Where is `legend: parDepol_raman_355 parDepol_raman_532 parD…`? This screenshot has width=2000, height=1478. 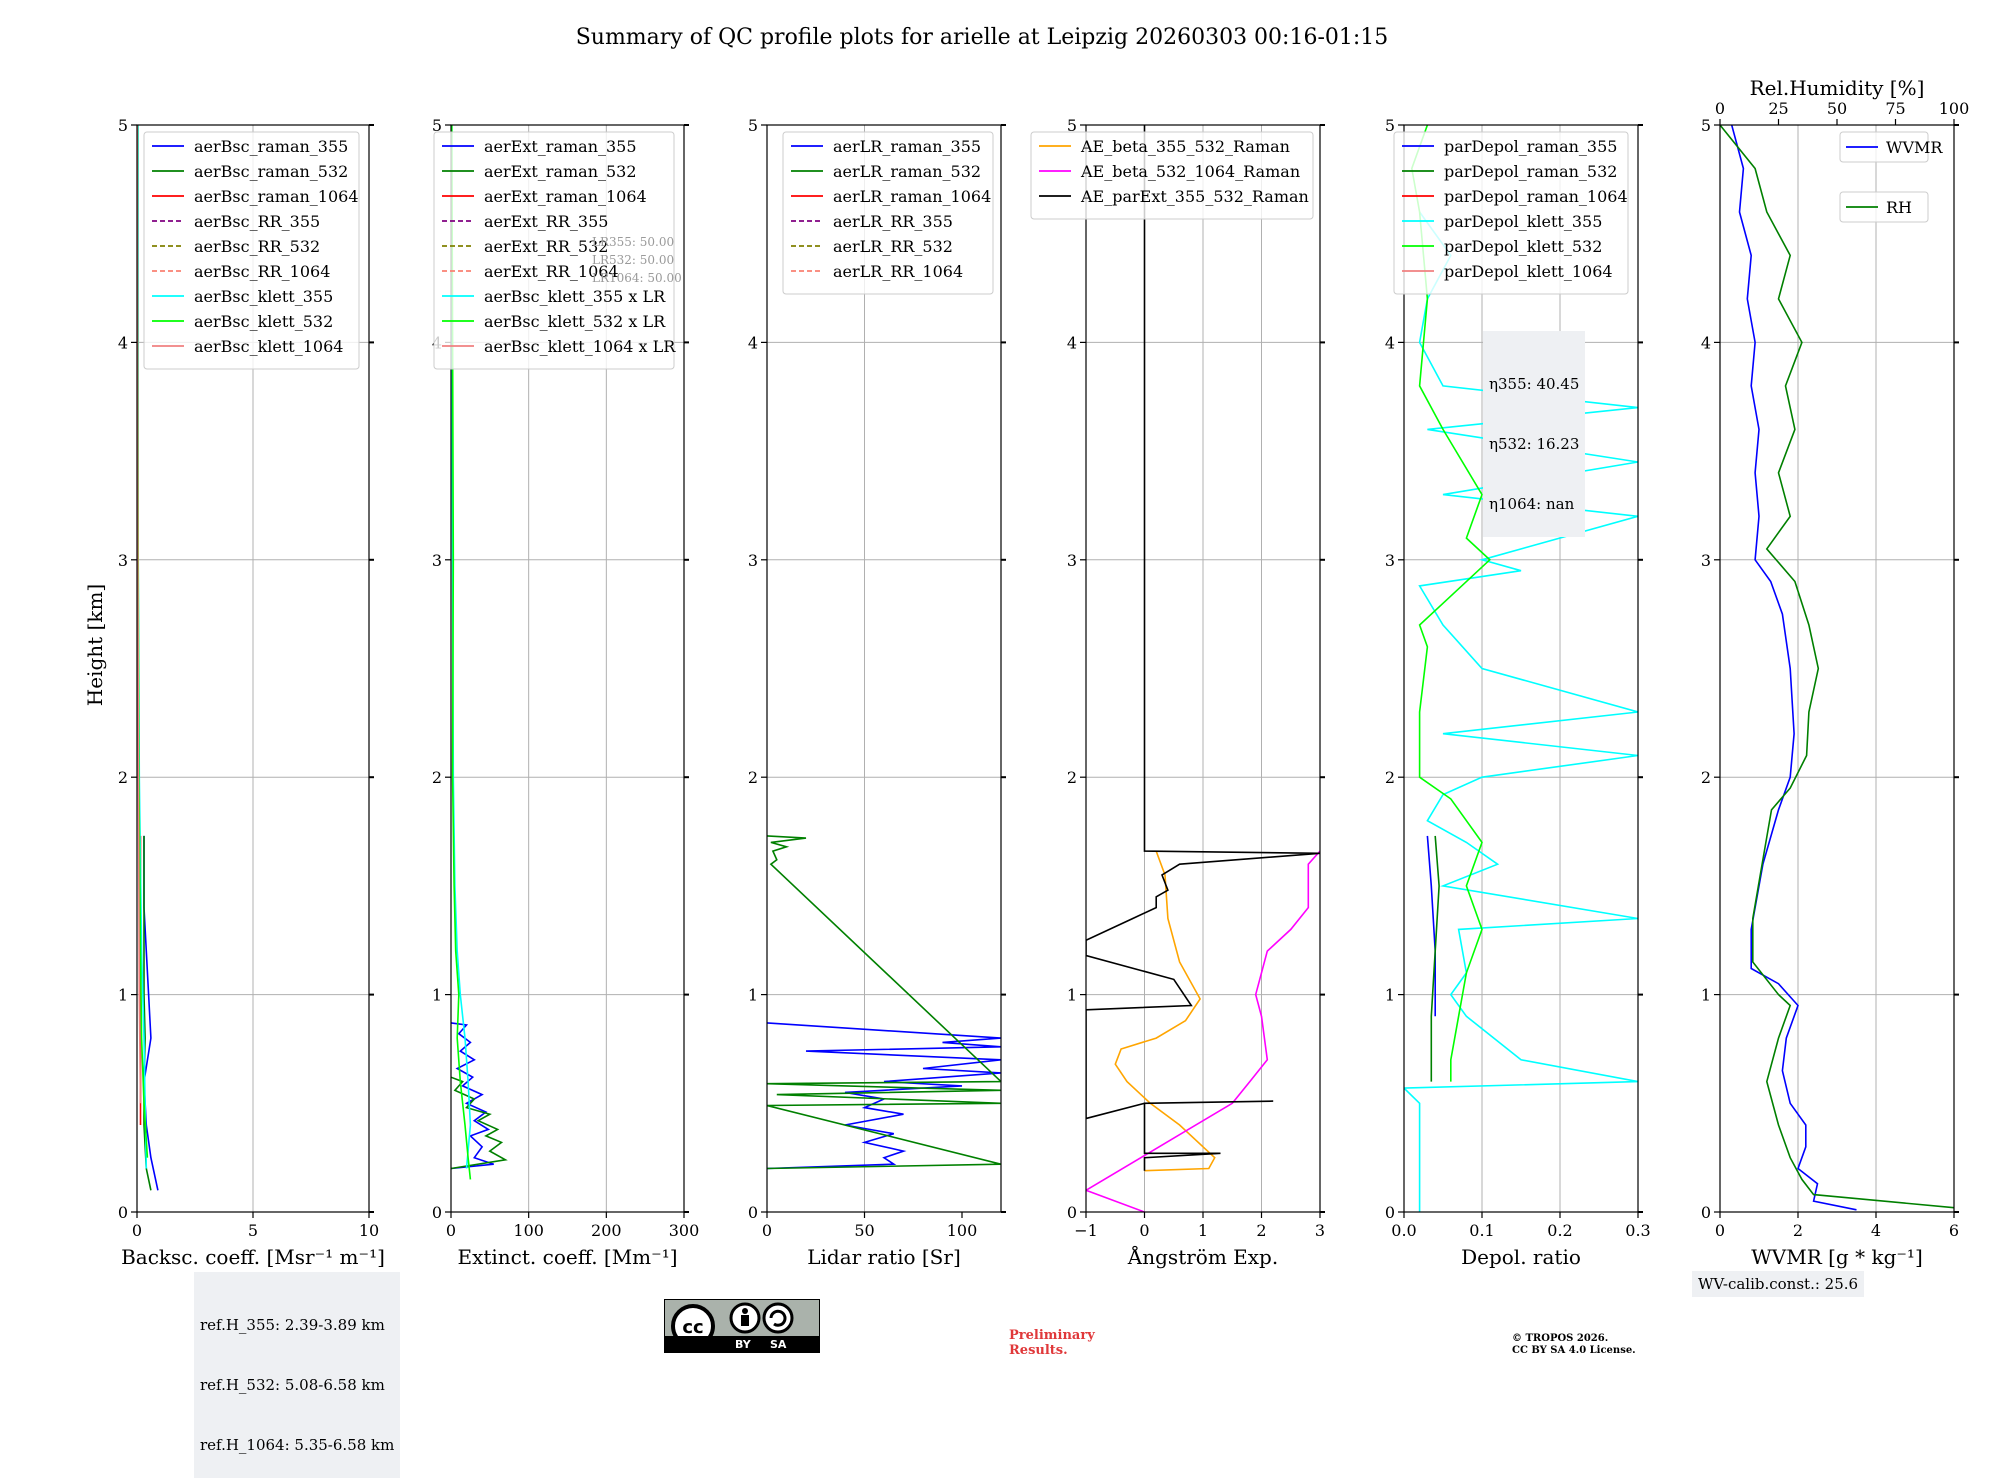 legend: parDepol_raman_355 parDepol_raman_532 parD… is located at coordinates (1511, 213).